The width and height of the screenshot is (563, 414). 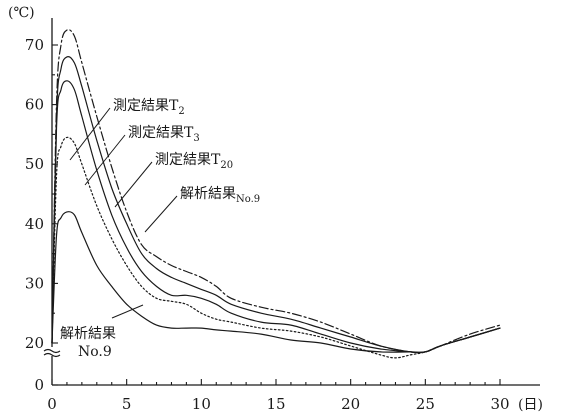 What do you see at coordinates (127, 404) in the screenshot?
I see `x-tick-label: 5` at bounding box center [127, 404].